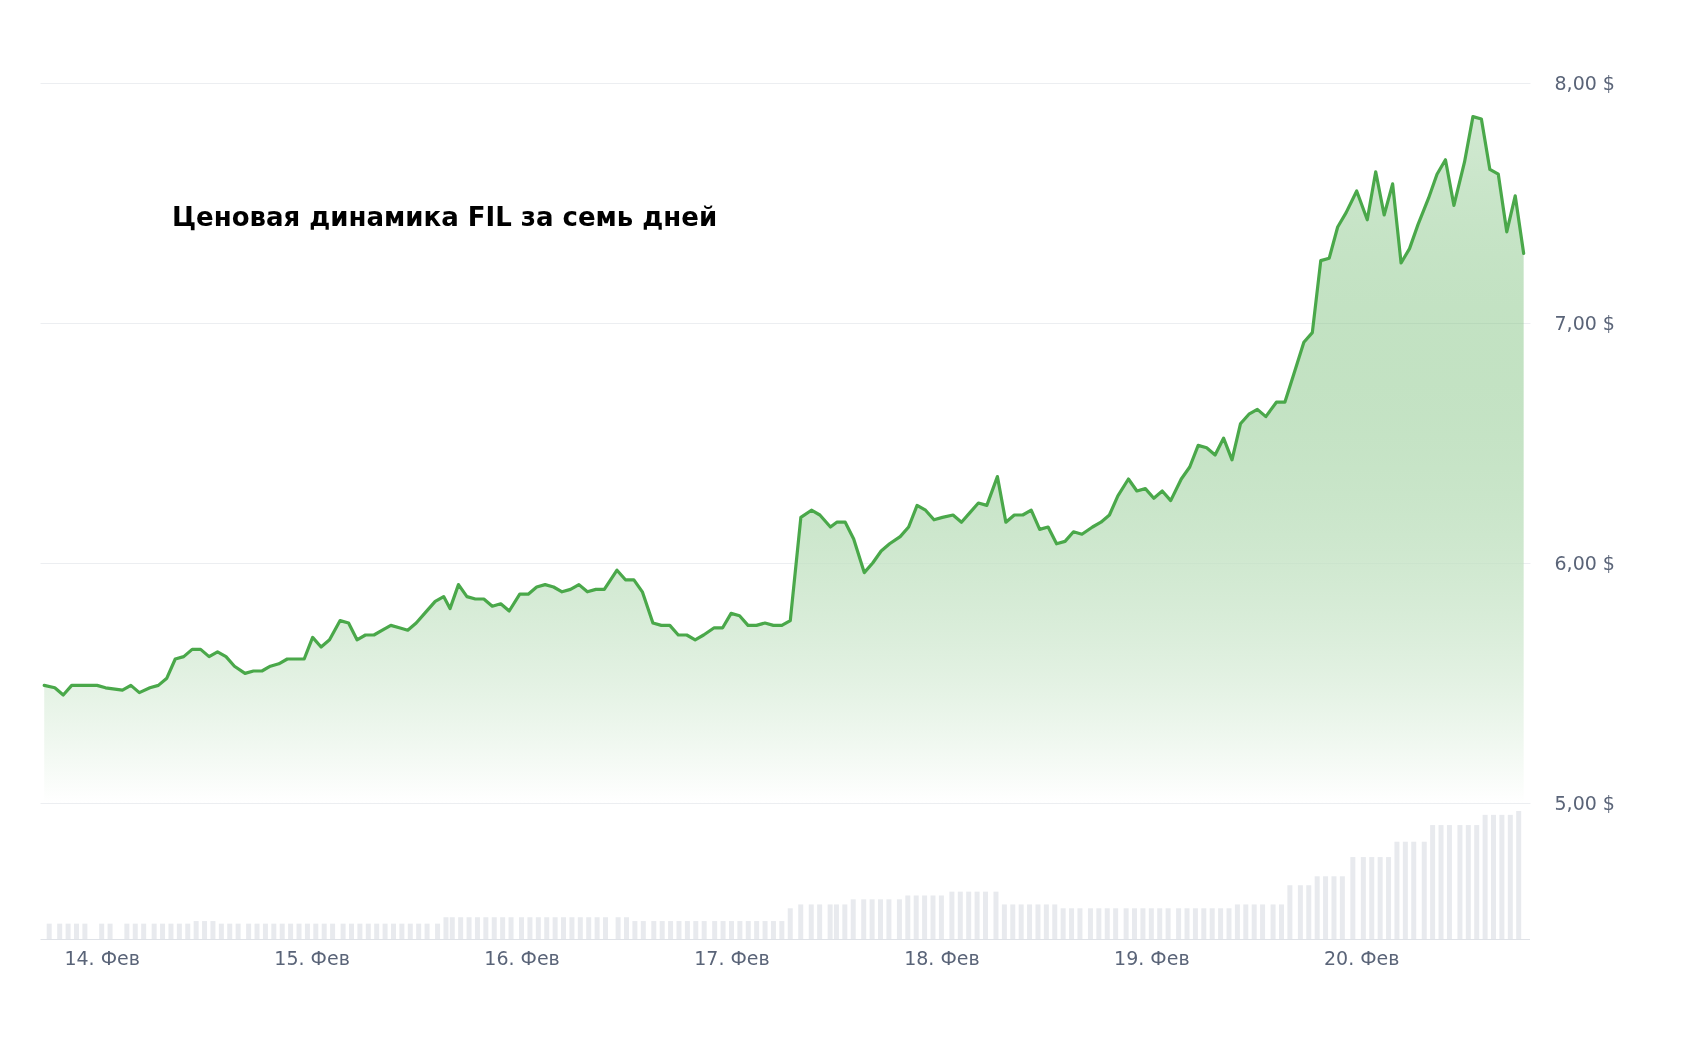 The image size is (1696, 1044). What do you see at coordinates (1584, 802) in the screenshot?
I see `y-tick-label: 5,00 $` at bounding box center [1584, 802].